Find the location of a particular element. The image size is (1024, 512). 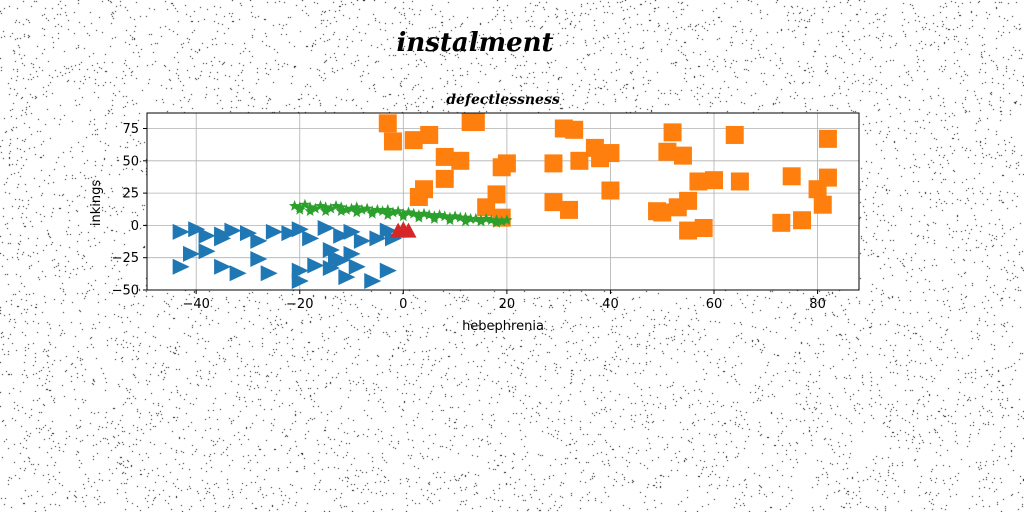

y-tick-label: 50 is located at coordinates (130, 161).